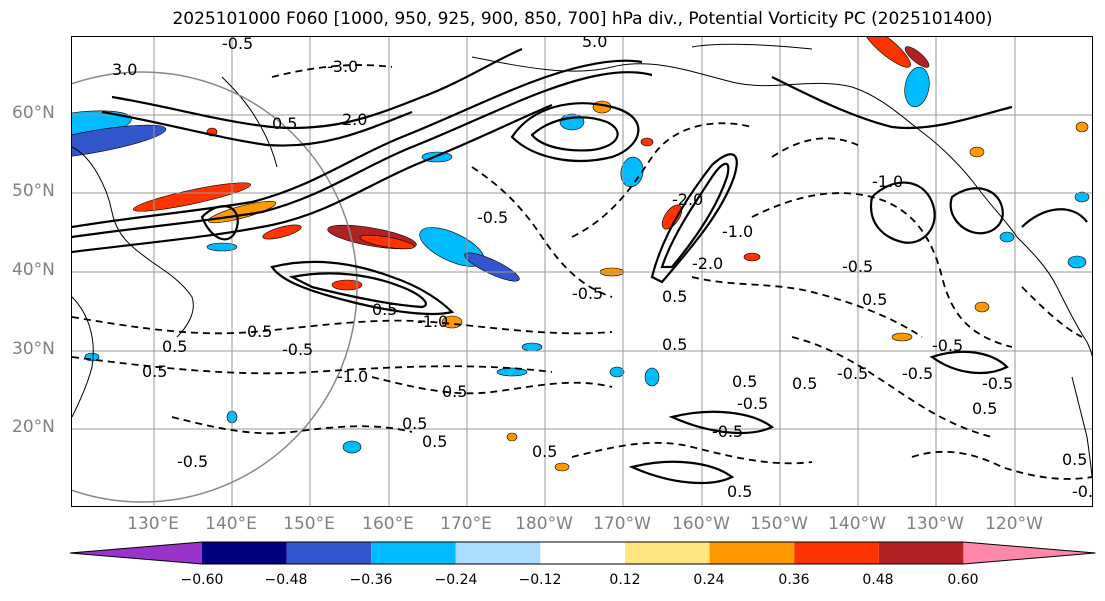 The height and width of the screenshot is (601, 1105). Describe the element at coordinates (594, 44) in the screenshot. I see `contour-label: 5.0` at that location.